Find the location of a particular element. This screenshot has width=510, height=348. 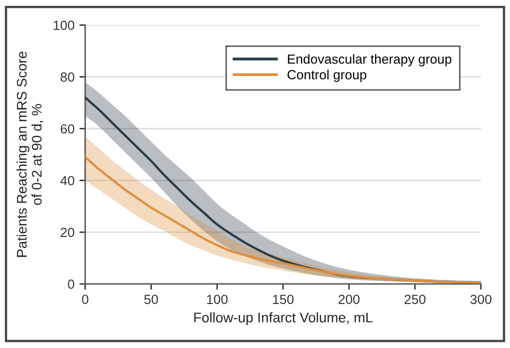

y-tick-label: 100 is located at coordinates (64, 25).